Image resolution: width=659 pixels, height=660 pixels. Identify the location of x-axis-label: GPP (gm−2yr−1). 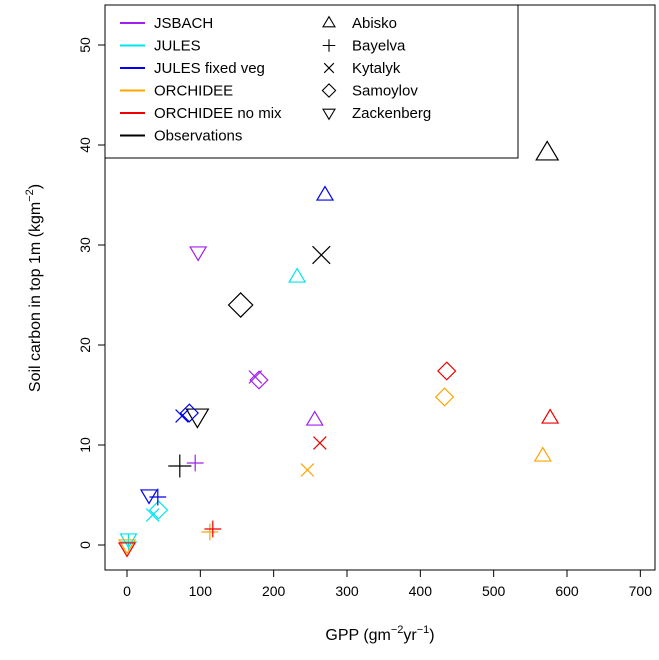
(379, 634).